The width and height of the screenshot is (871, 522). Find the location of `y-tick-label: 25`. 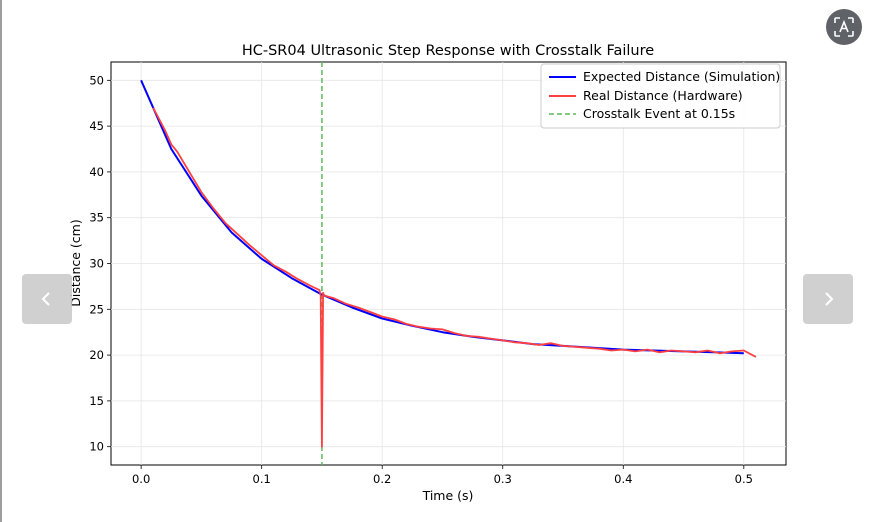

y-tick-label: 25 is located at coordinates (96, 309).